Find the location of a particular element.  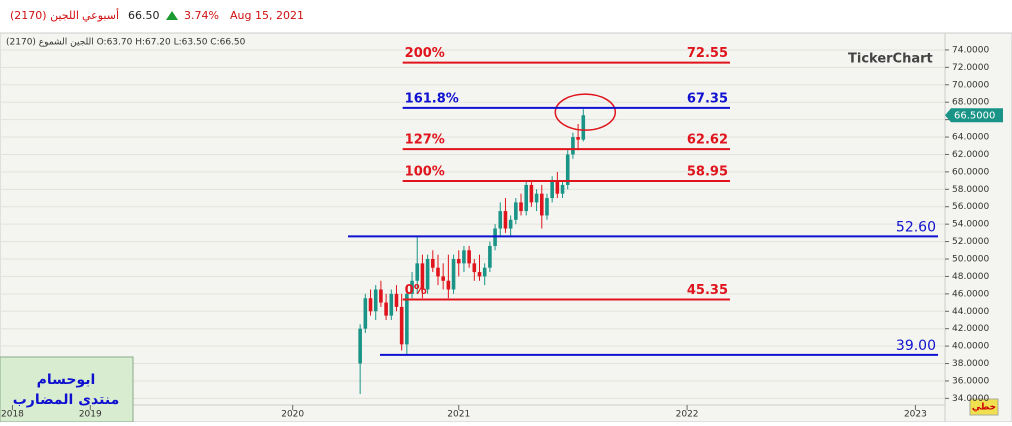

y-tick-label: 58.0000 is located at coordinates (970, 190).